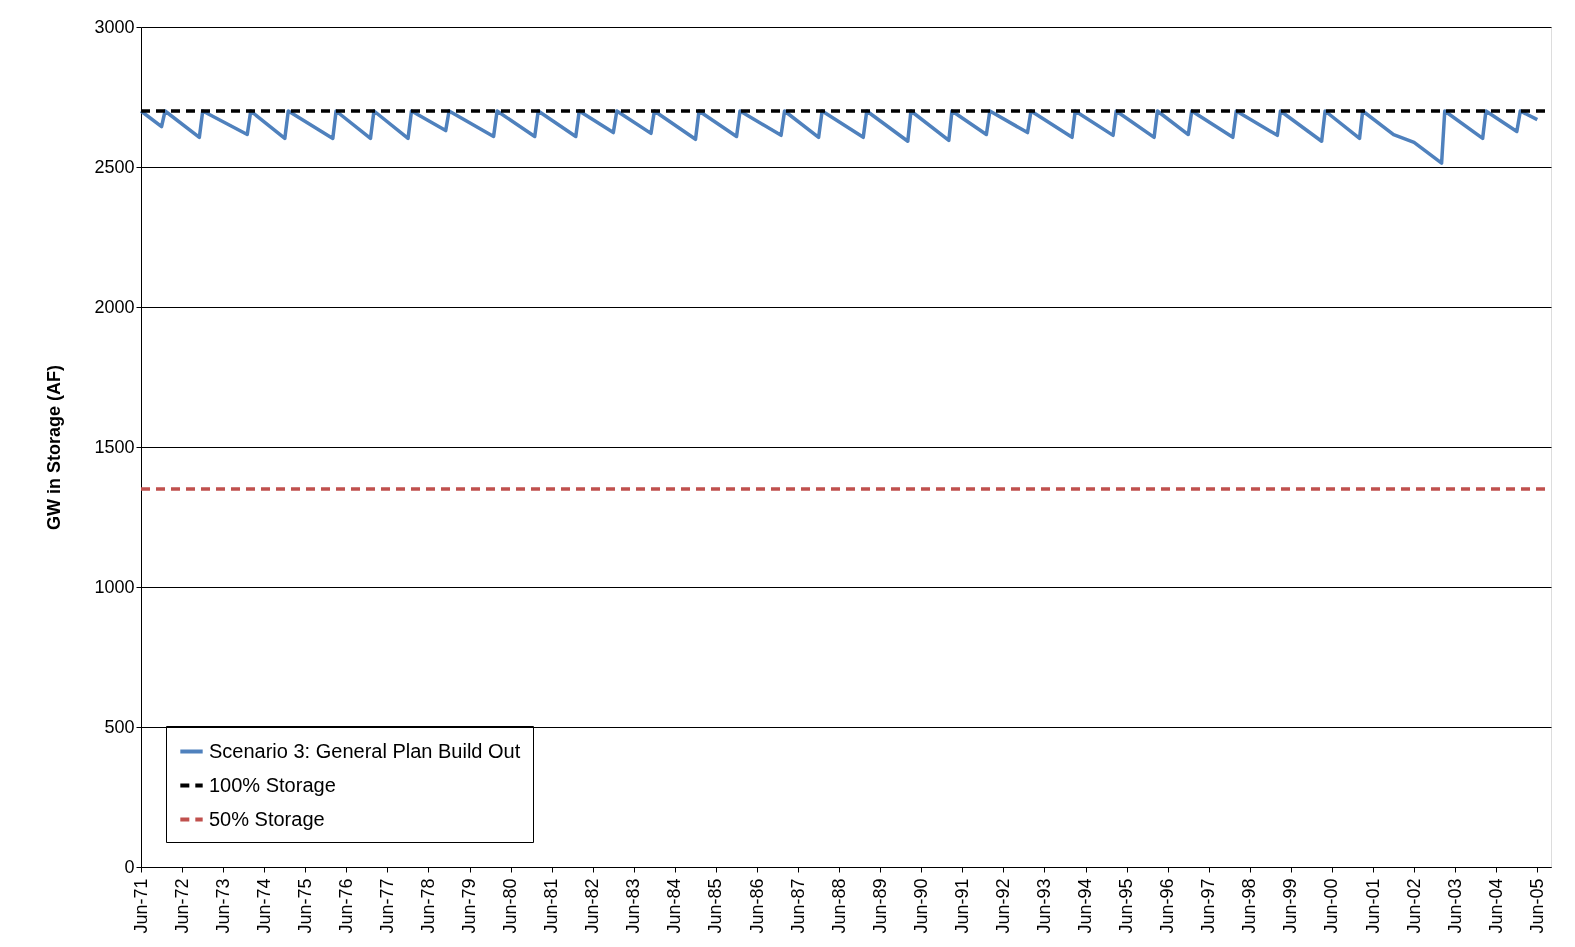 This screenshot has height=947, width=1575. What do you see at coordinates (1249, 906) in the screenshot?
I see `x-tick-label: Jun-98` at bounding box center [1249, 906].